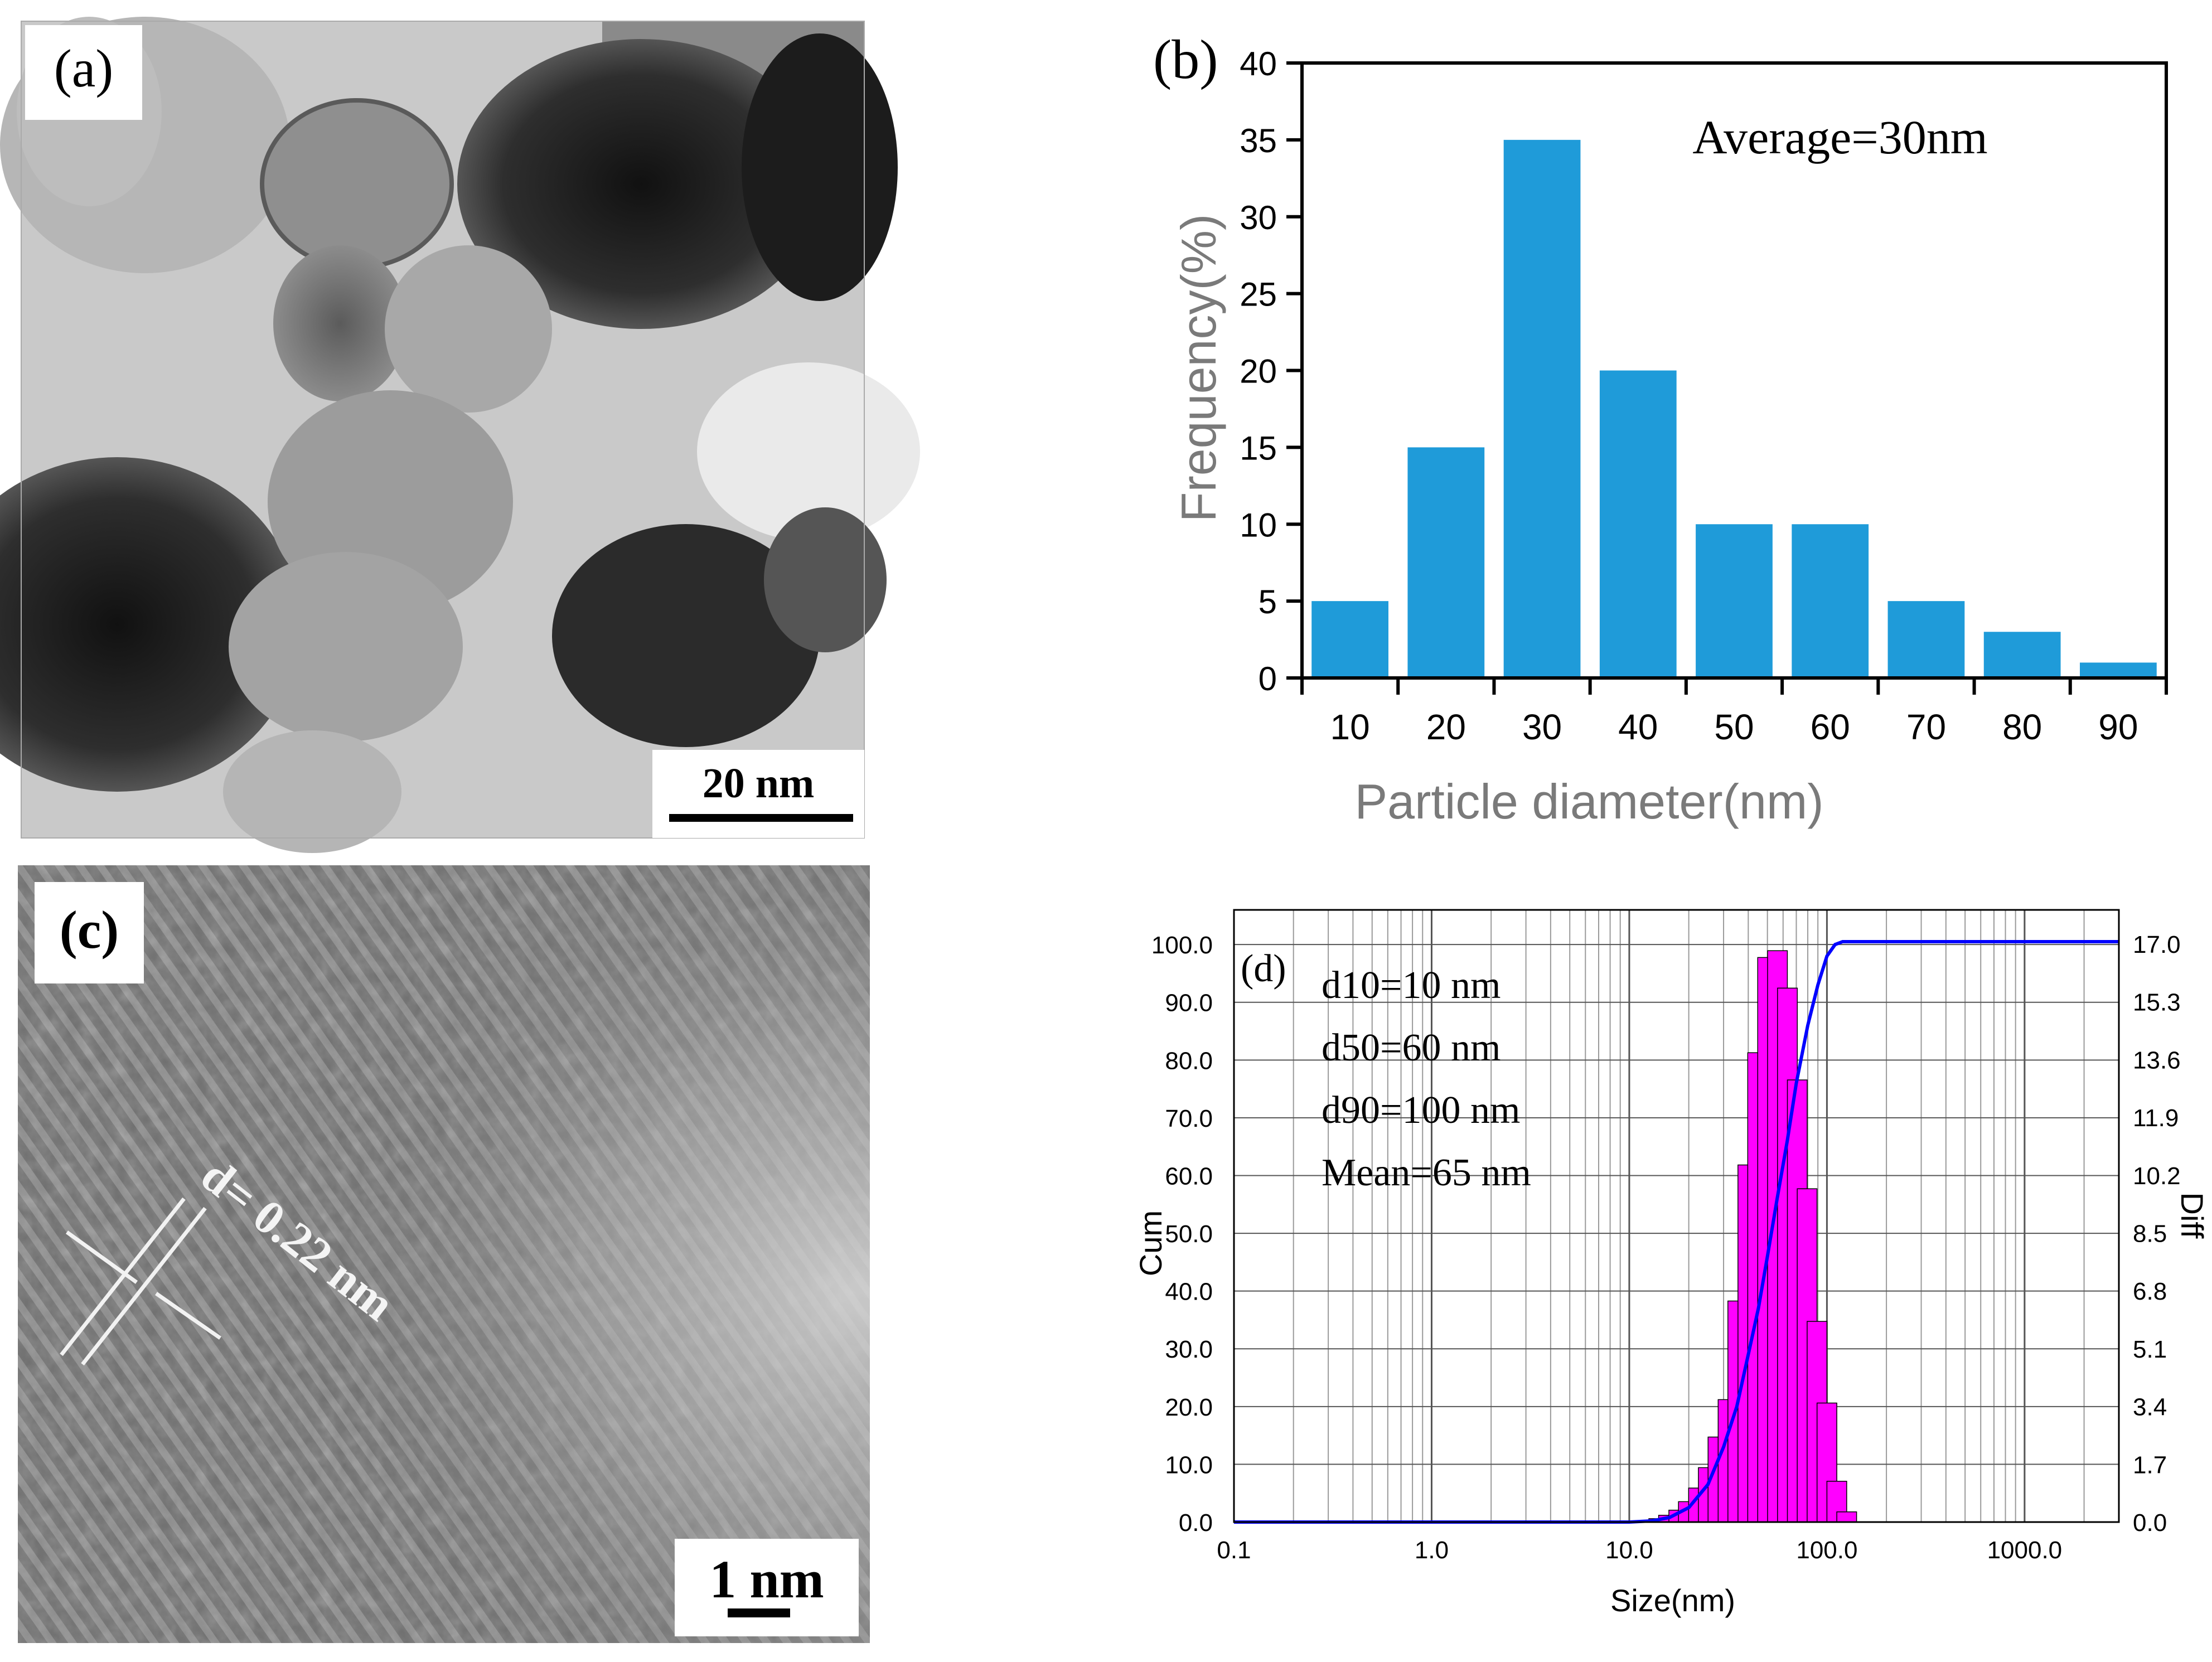 Image resolution: width=2212 pixels, height=1662 pixels. Describe the element at coordinates (2157, 1176) in the screenshot. I see `chart-d-right-tick-label: 10.2` at that location.